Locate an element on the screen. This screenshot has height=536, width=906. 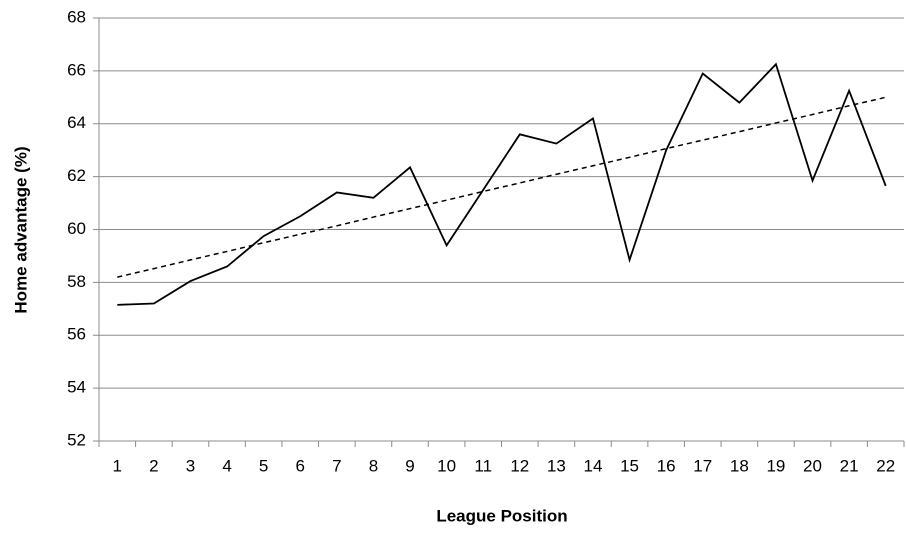
y-tick-label: 66 is located at coordinates (76, 69).